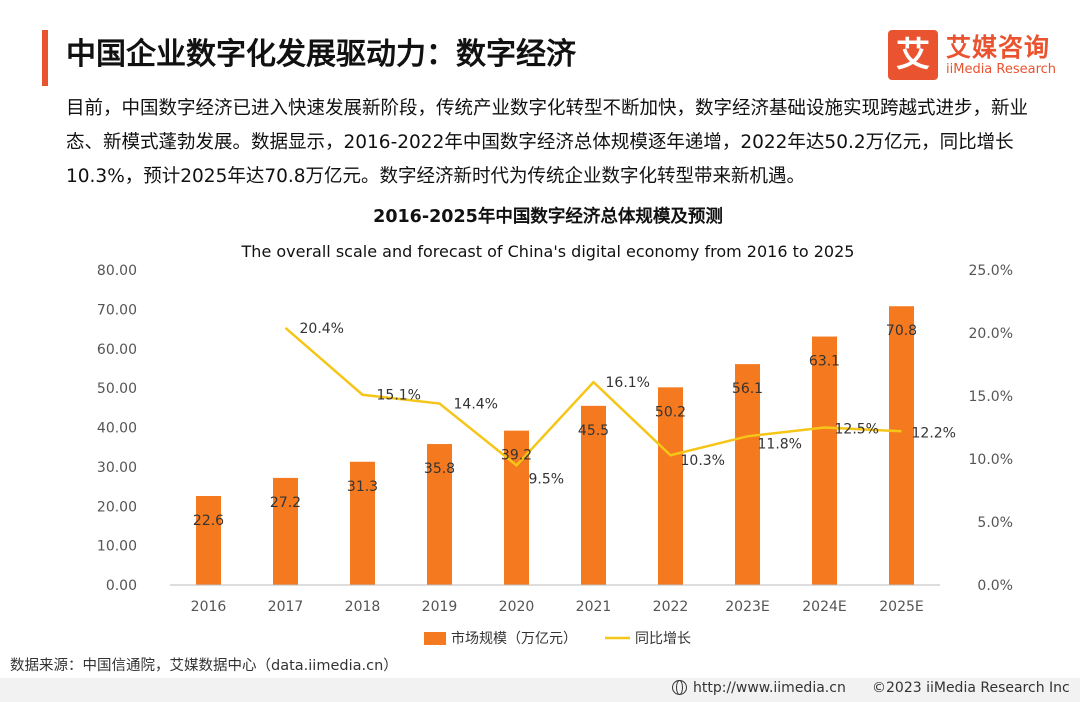 The image size is (1080, 702). I want to click on bar-label-2017: 27.2, so click(285, 503).